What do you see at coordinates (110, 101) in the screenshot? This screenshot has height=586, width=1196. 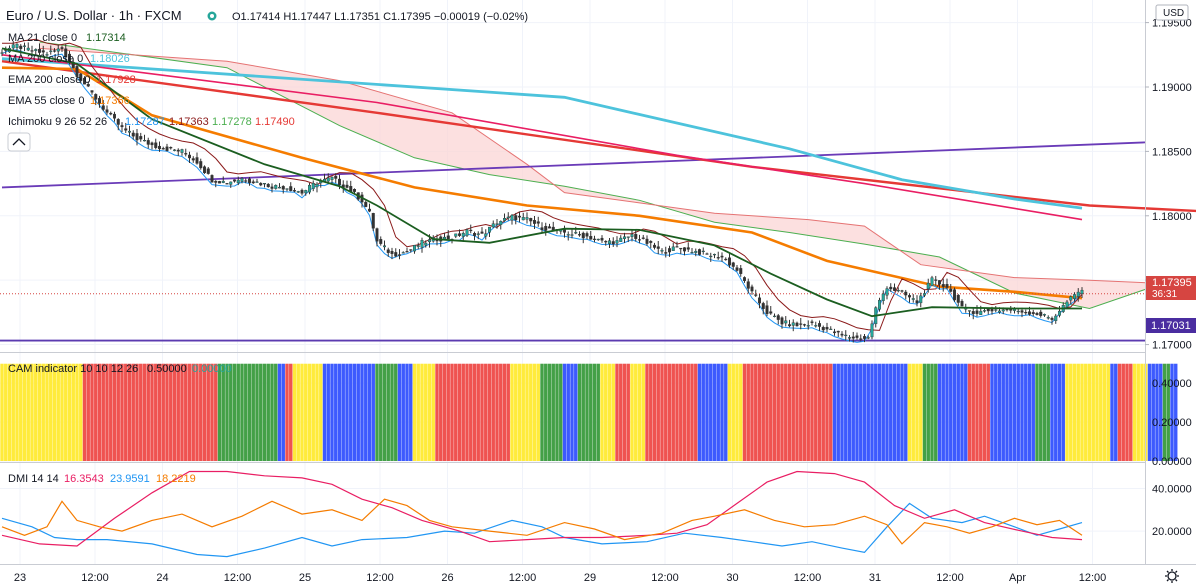 I see `ema55-value: 1.17366` at bounding box center [110, 101].